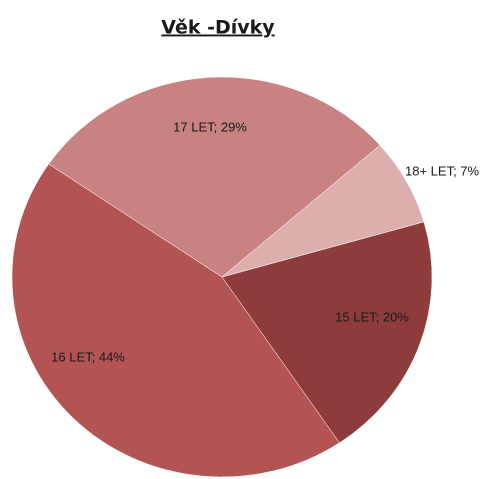  I want to click on pie-slice, so click(323, 211).